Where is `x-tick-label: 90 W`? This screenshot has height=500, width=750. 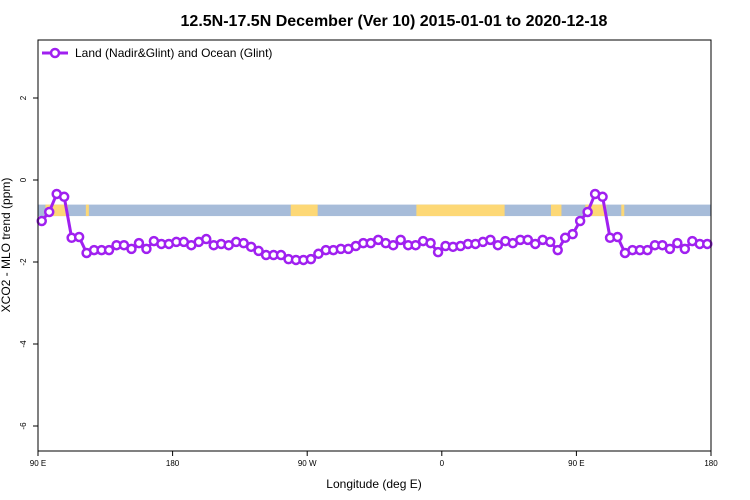 x-tick-label: 90 W is located at coordinates (307, 463).